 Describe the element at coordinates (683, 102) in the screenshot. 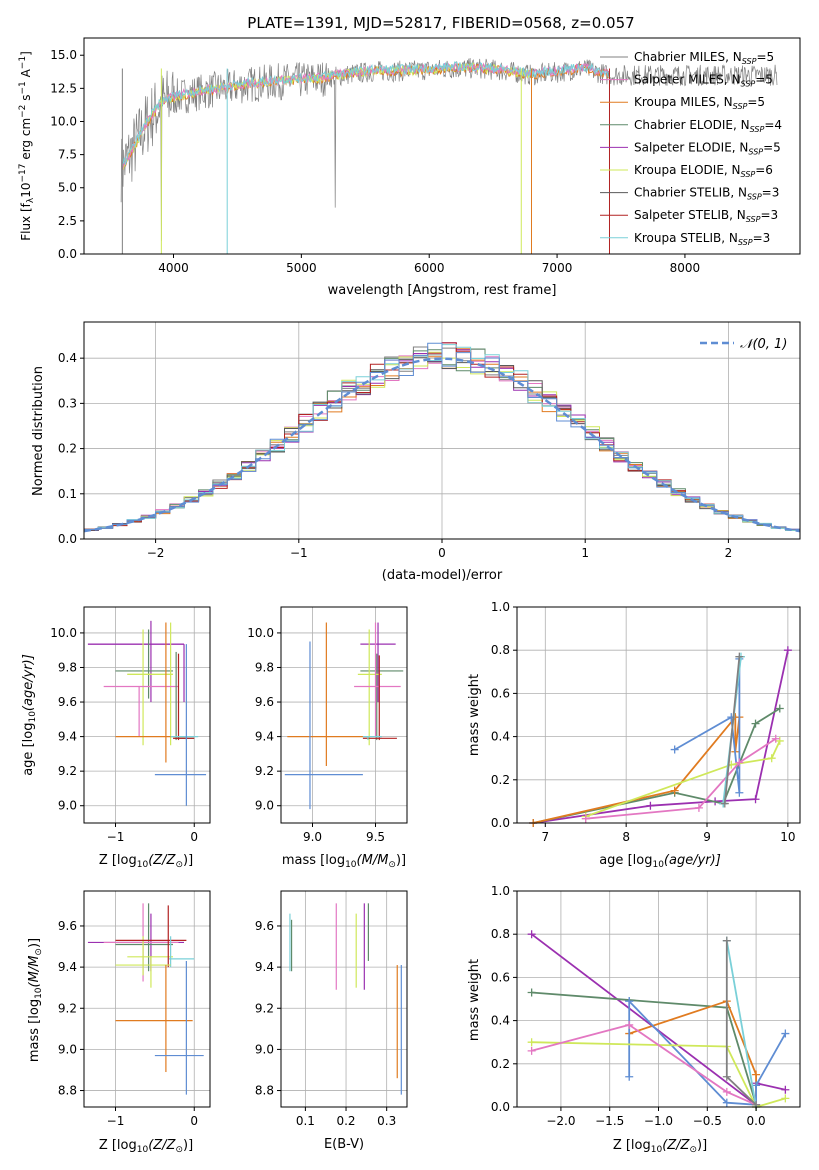

I see `legend-name: Kroupa MILES, N` at that location.